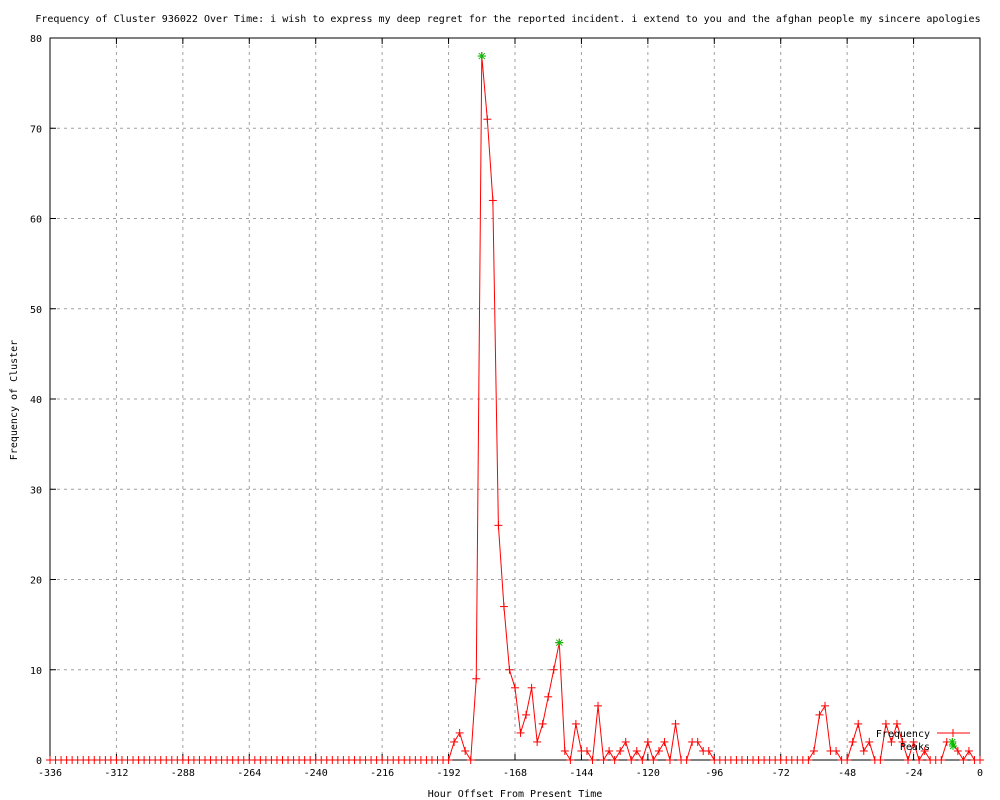 This screenshot has width=1000, height=800. Describe the element at coordinates (14, 400) in the screenshot. I see `y-axis-label: Frequency of Cluster` at that location.